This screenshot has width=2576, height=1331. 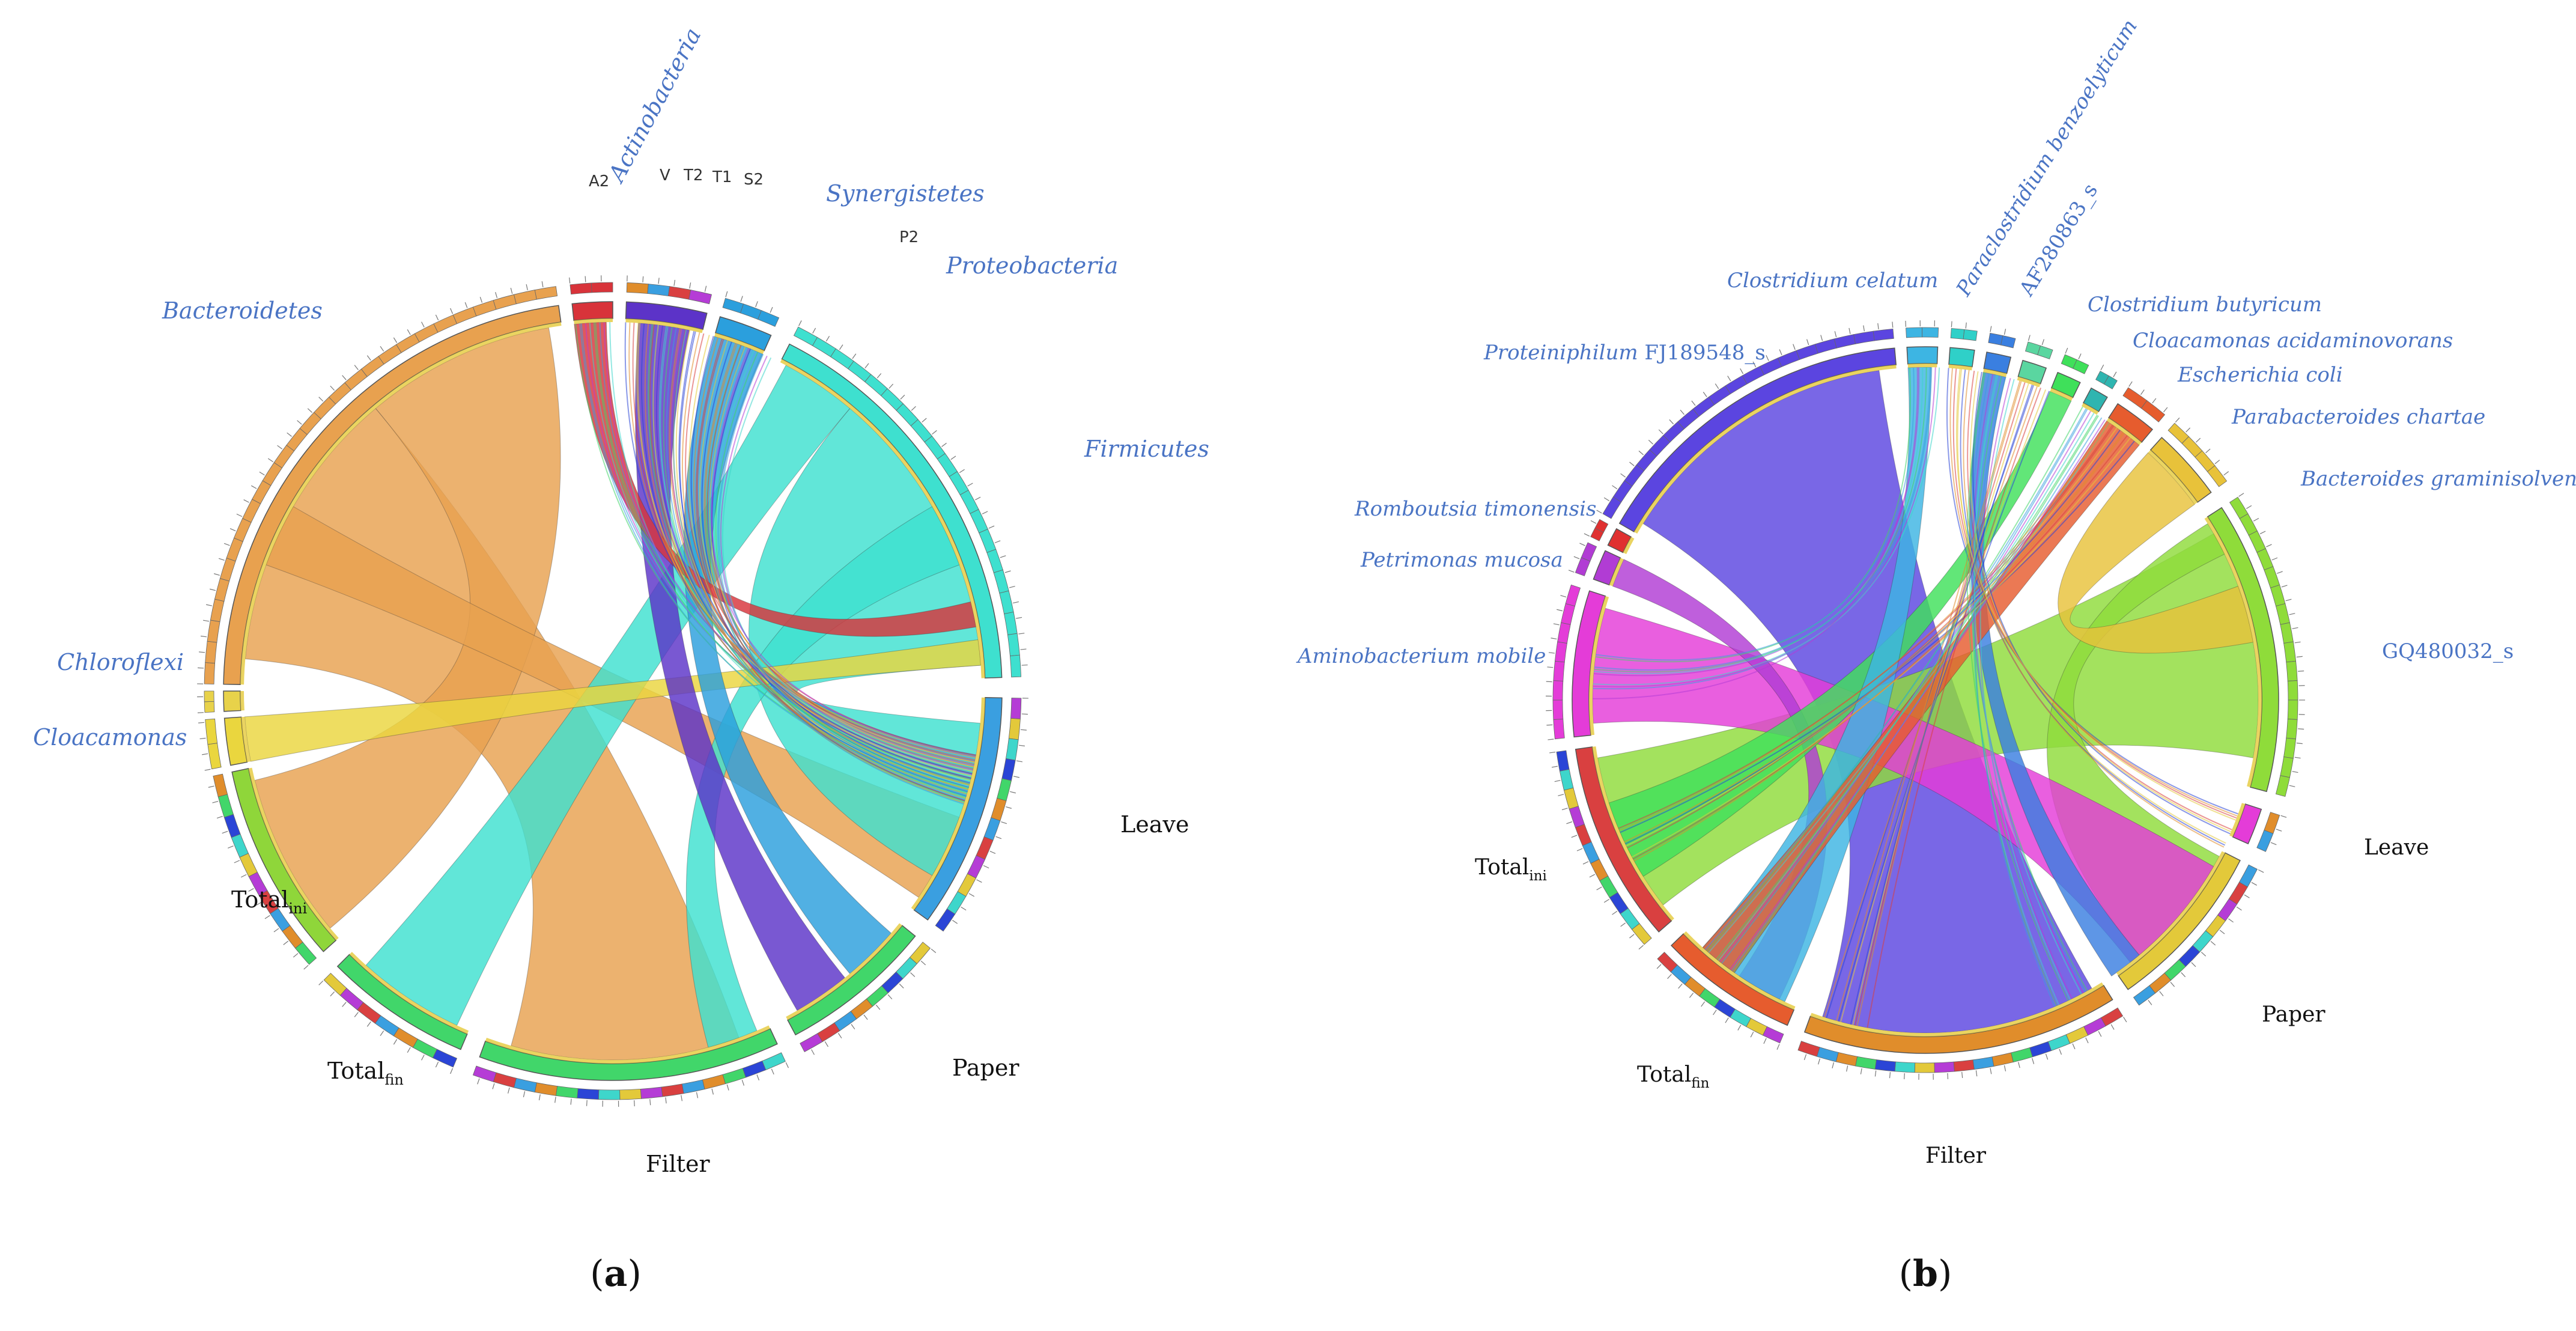 I want to click on species-label-gq480032: GQ480032_s, so click(x=2448, y=651).